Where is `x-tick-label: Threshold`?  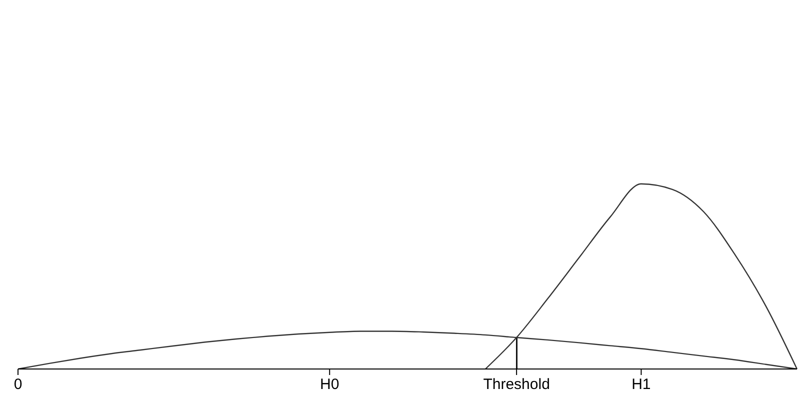
x-tick-label: Threshold is located at coordinates (516, 384).